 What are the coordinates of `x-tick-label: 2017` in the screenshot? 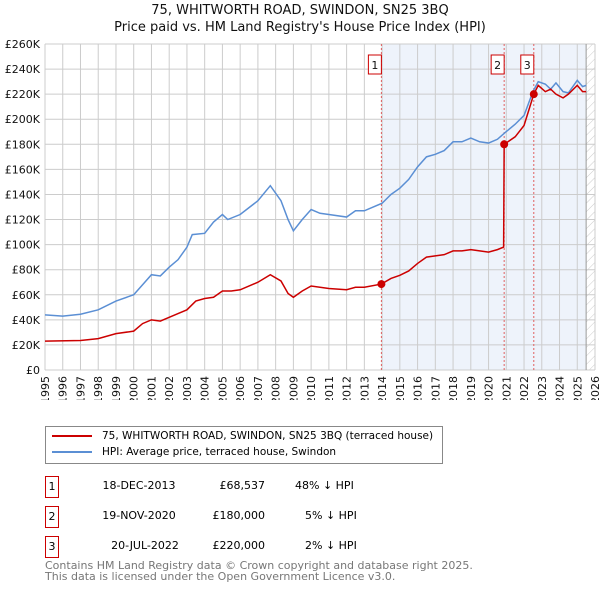 It's located at (435, 388).